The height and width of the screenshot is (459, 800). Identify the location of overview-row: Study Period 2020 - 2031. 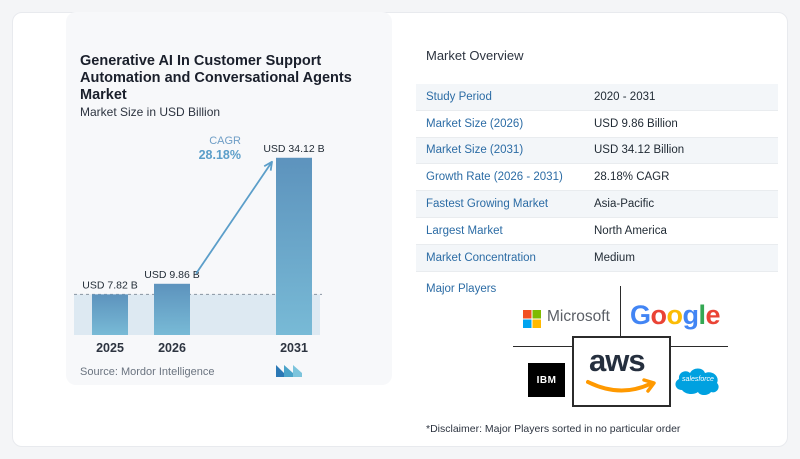
(597, 97).